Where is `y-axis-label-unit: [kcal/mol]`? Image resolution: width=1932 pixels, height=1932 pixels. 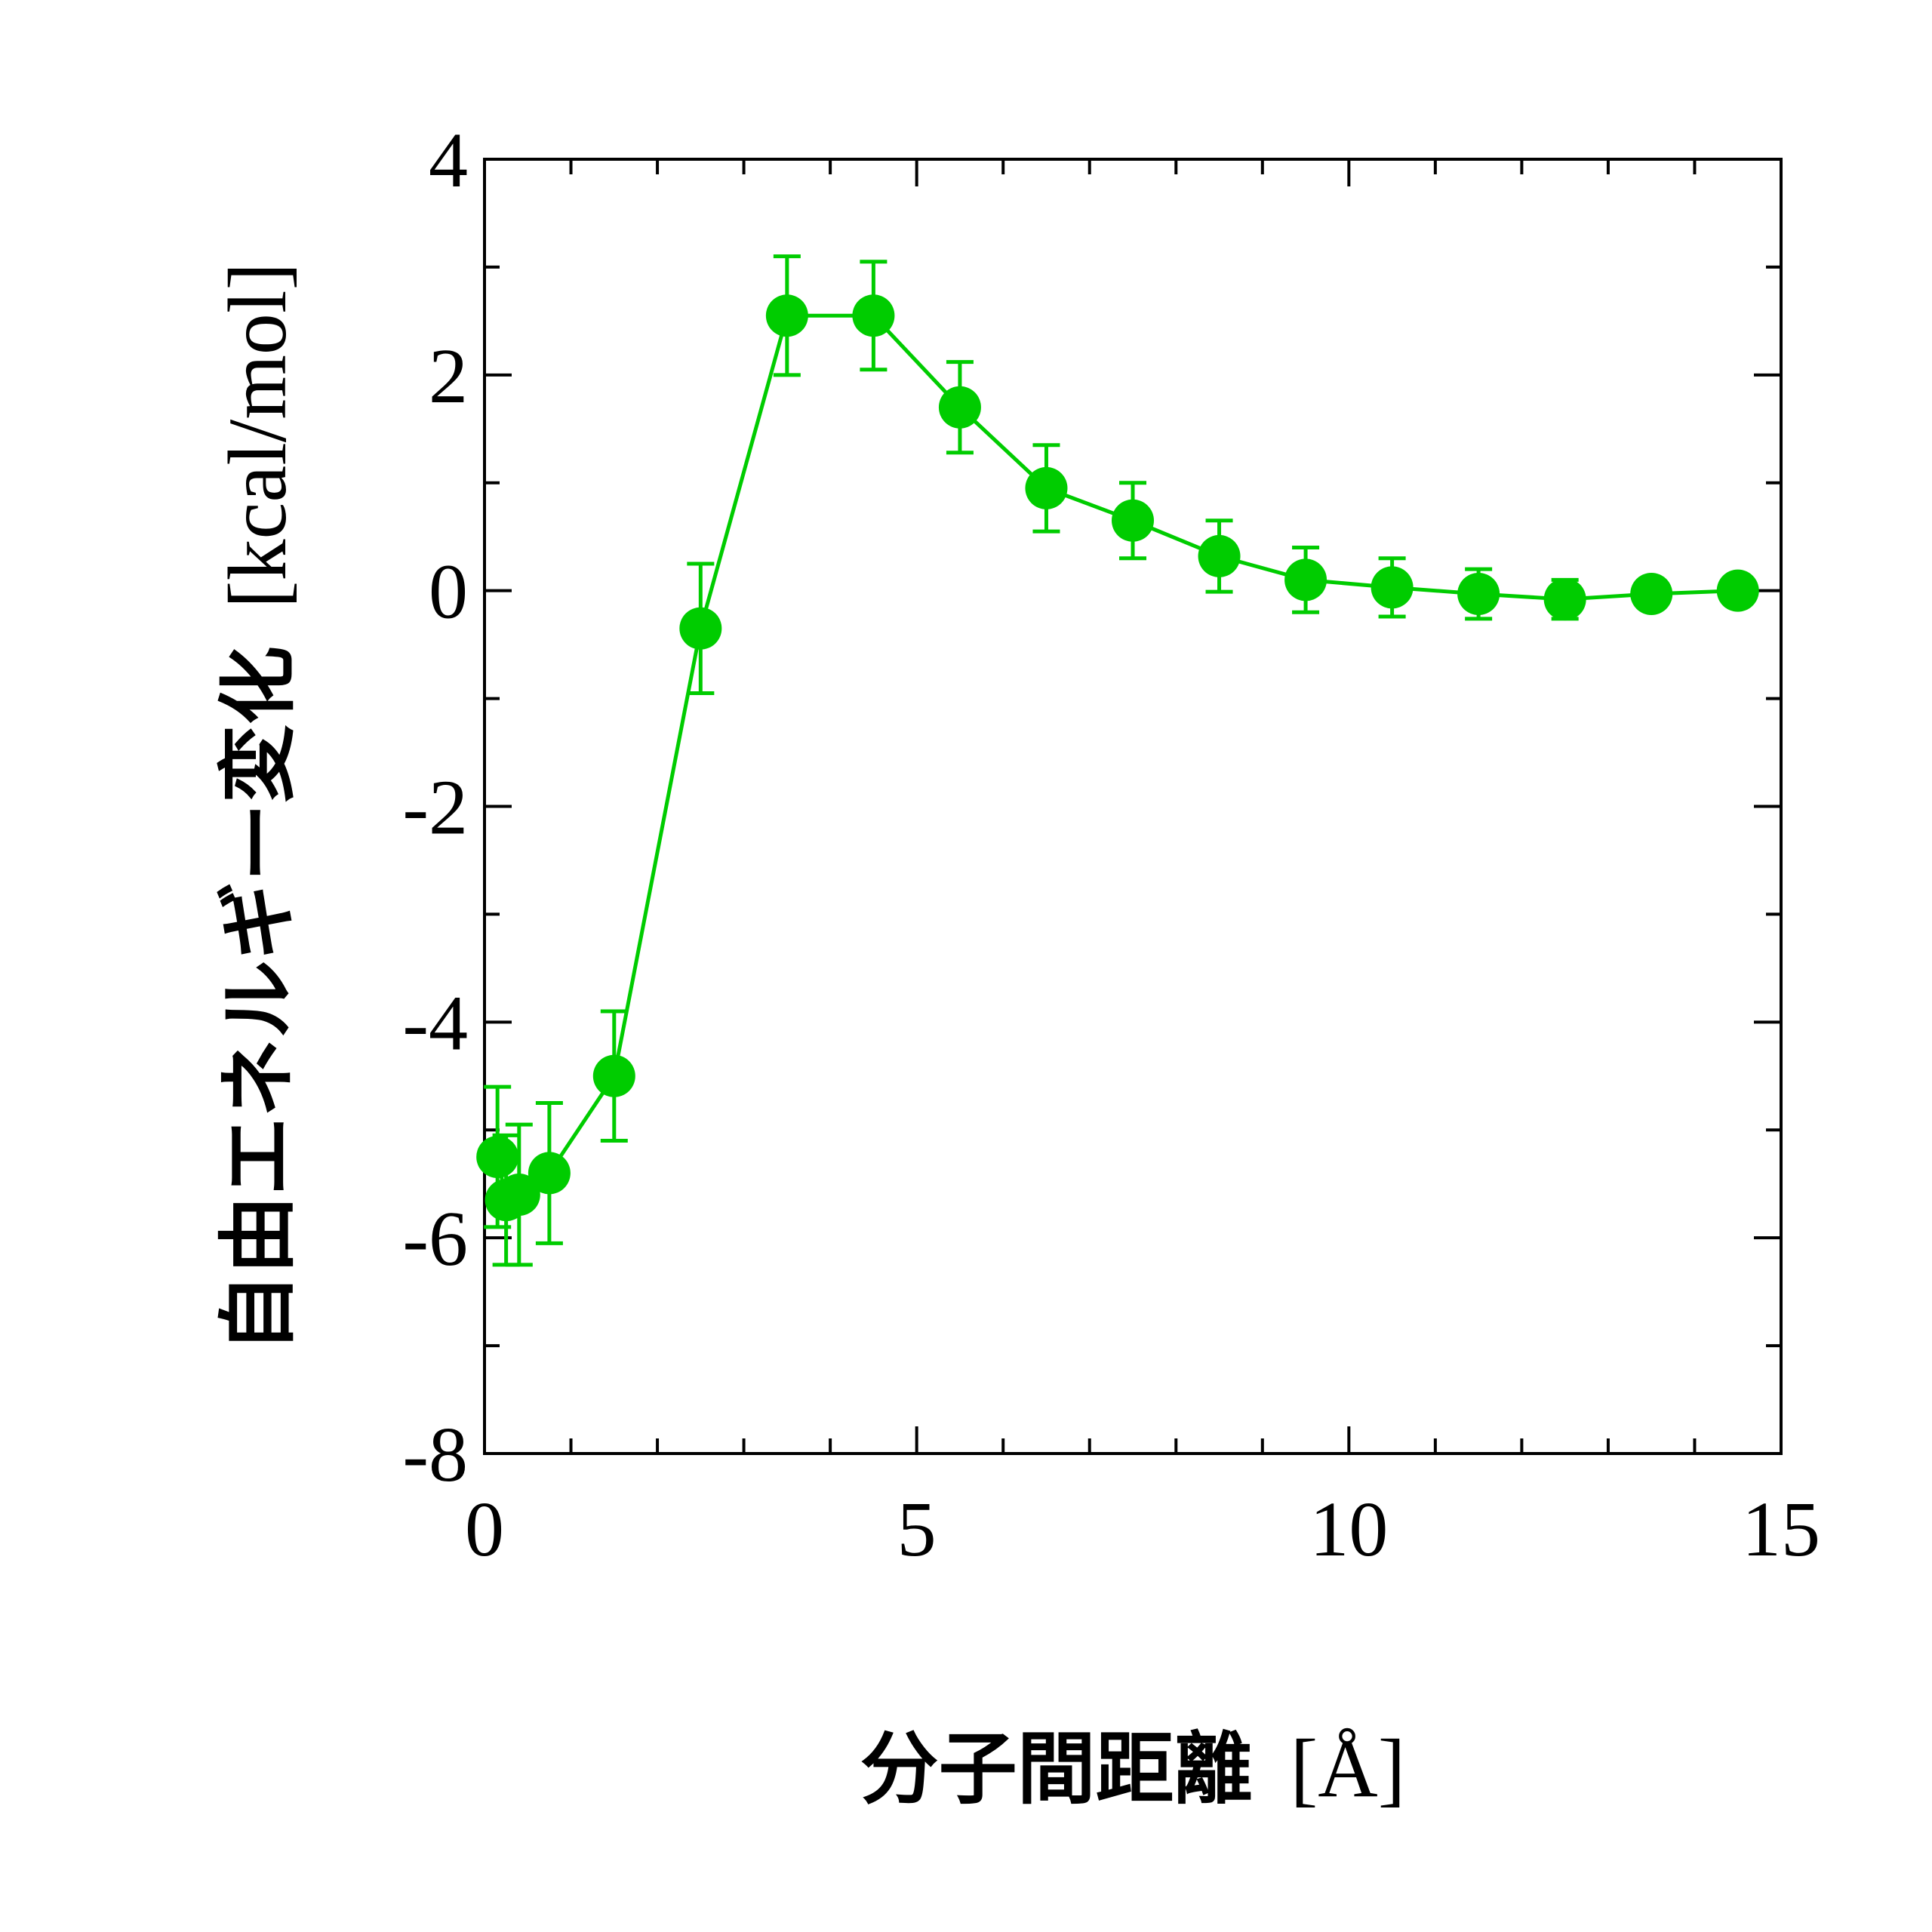
y-axis-label-unit: [kcal/mol] is located at coordinates (257, 435).